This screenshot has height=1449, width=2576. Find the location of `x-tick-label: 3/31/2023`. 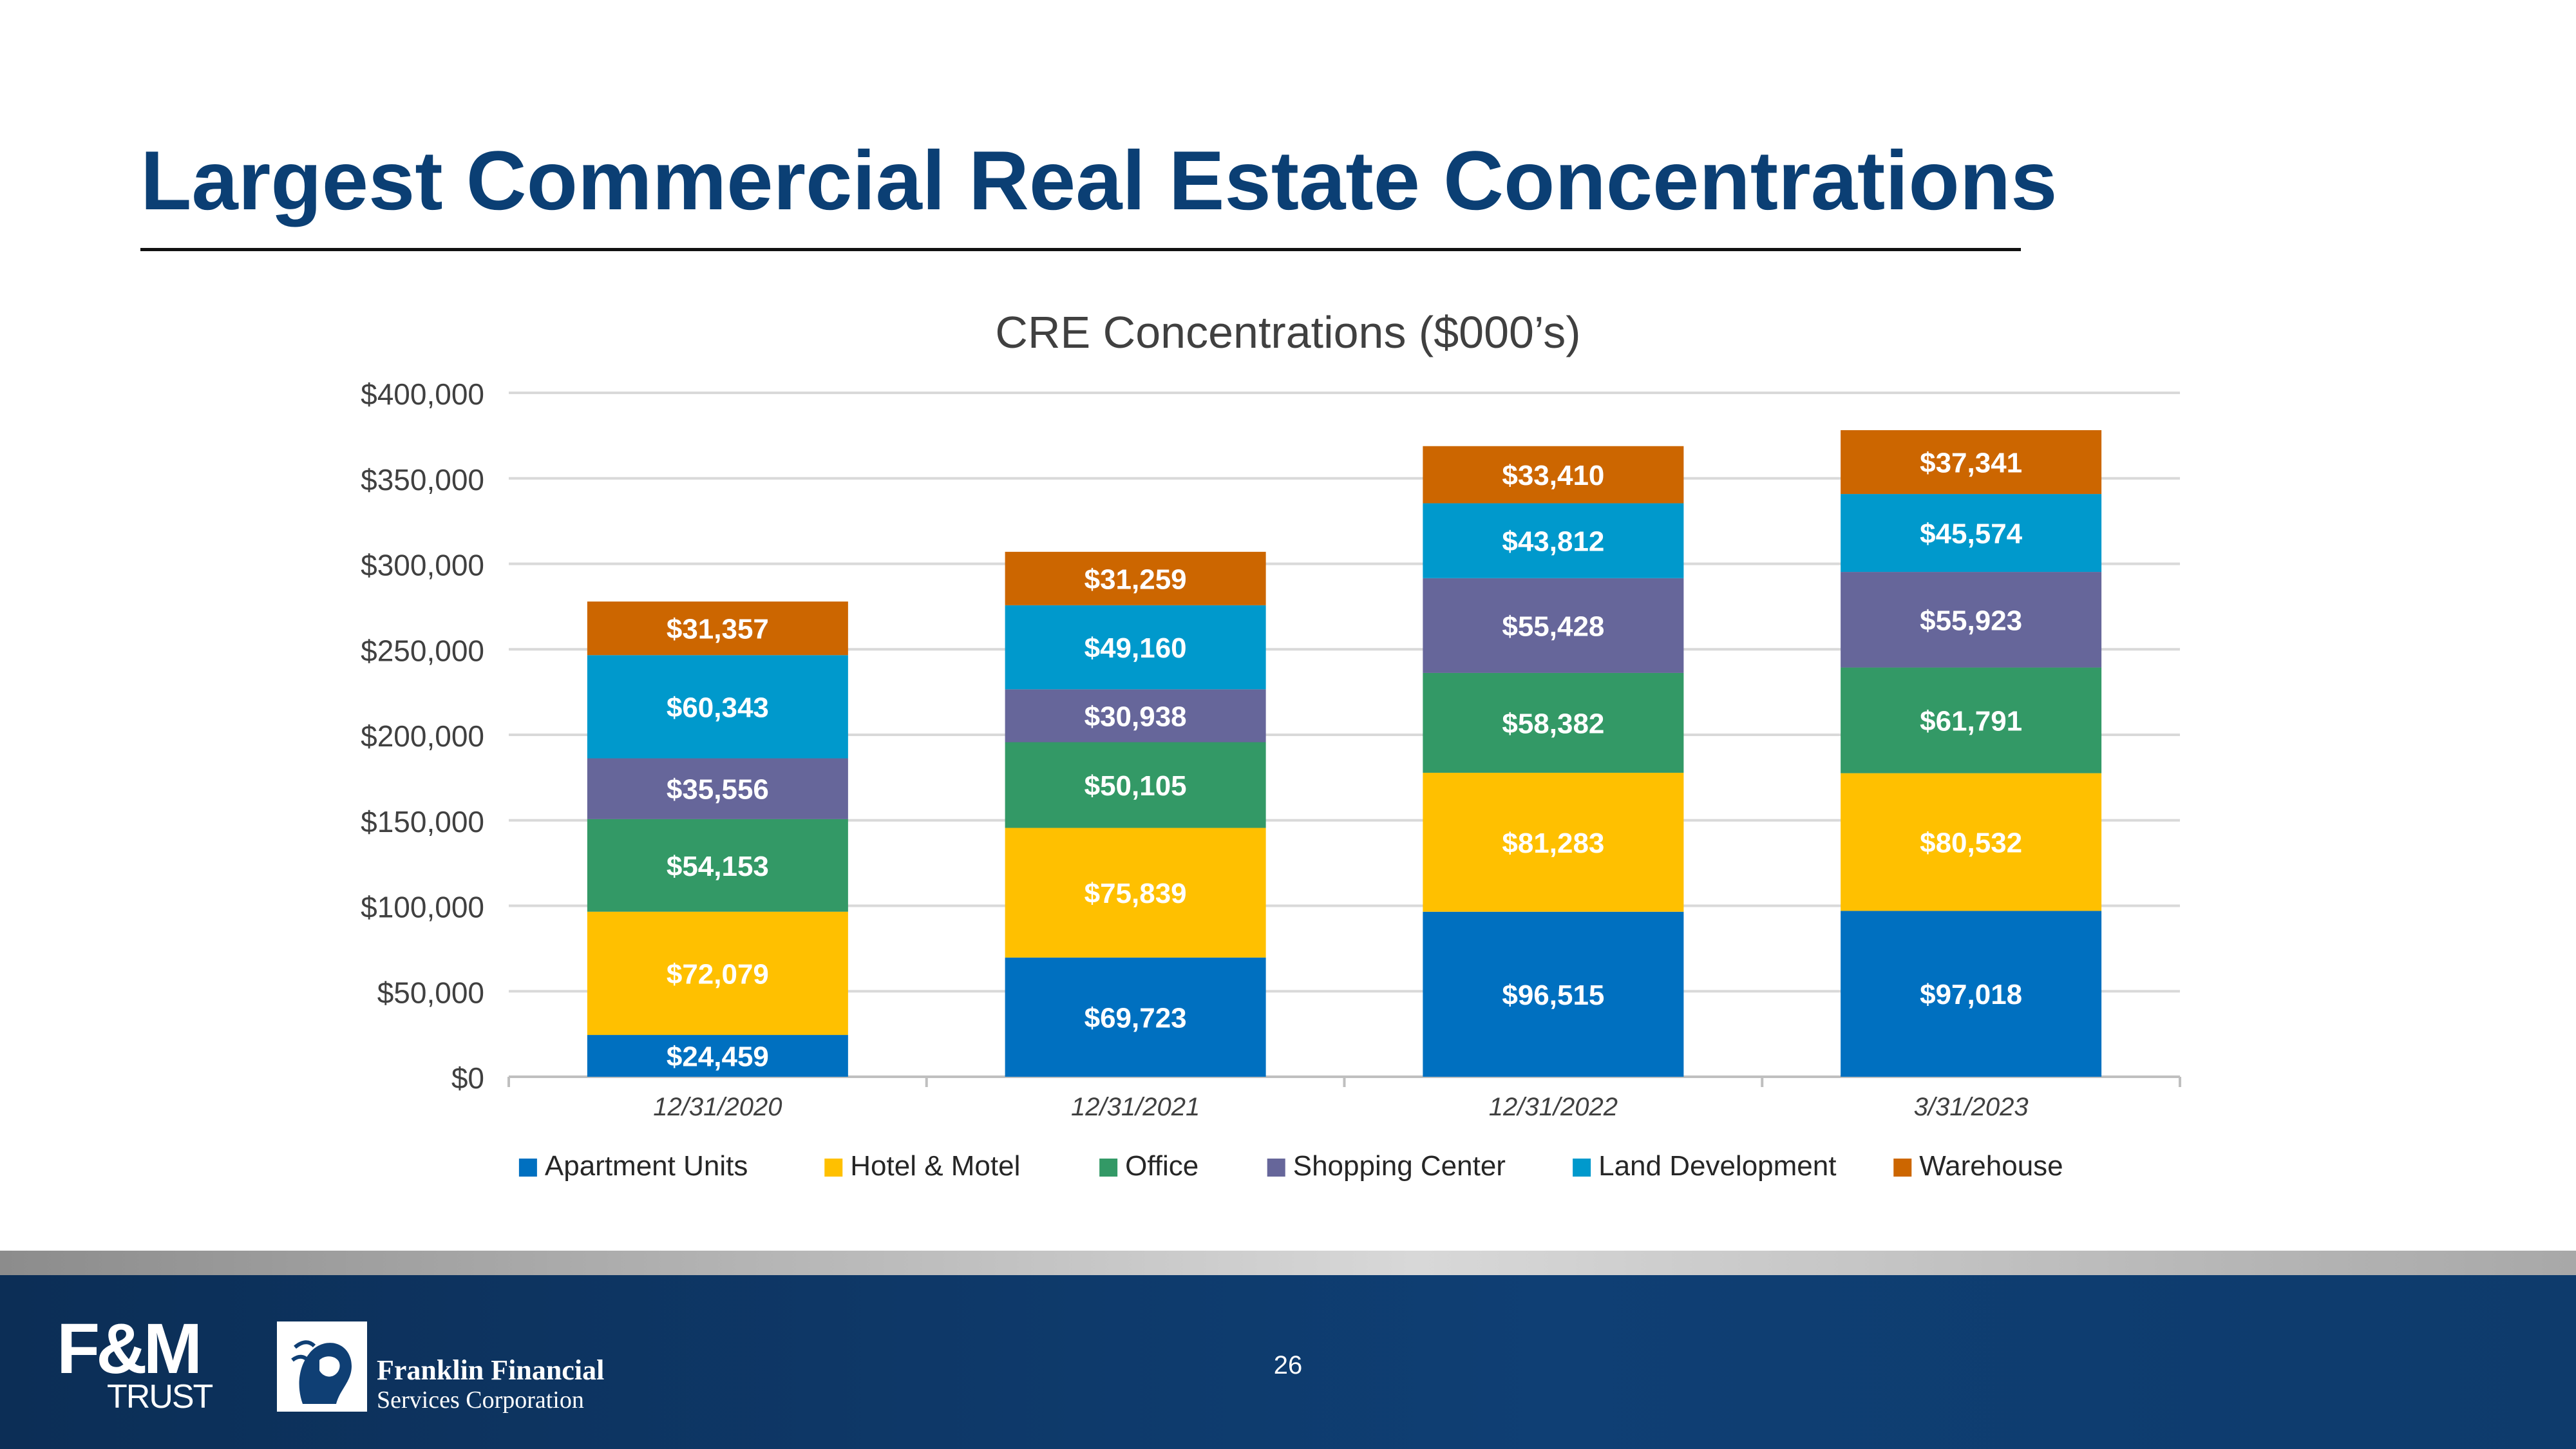

x-tick-label: 3/31/2023 is located at coordinates (1971, 1107).